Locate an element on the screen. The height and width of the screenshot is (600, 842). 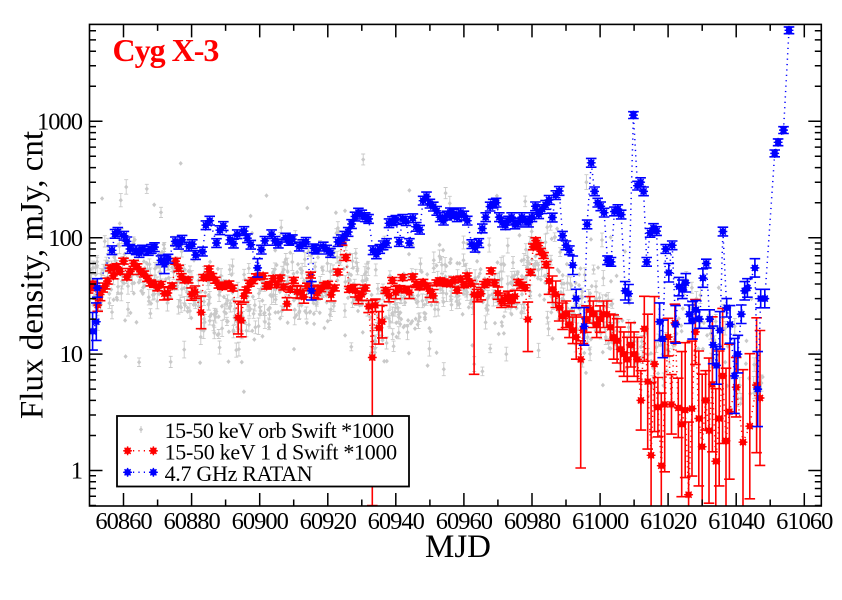
svg-text: 61020 is located at coordinates (668, 521).